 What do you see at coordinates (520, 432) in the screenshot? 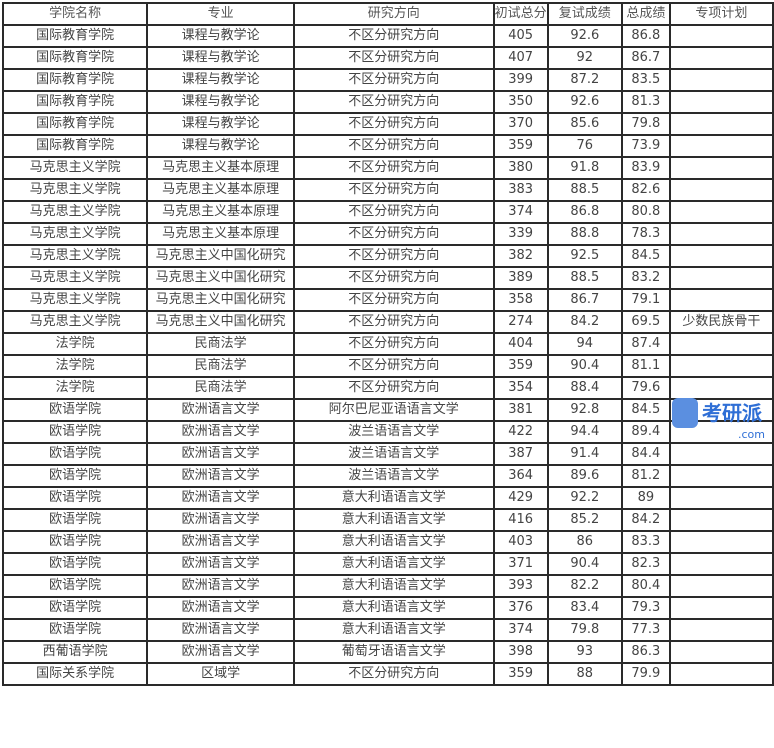
I see `cell-initial-score: 422` at bounding box center [520, 432].